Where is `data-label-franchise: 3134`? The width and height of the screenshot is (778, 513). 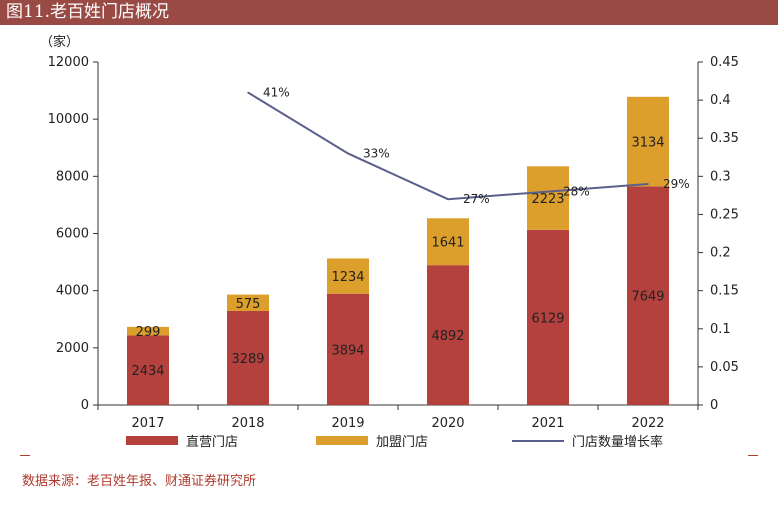 data-label-franchise: 3134 is located at coordinates (647, 143).